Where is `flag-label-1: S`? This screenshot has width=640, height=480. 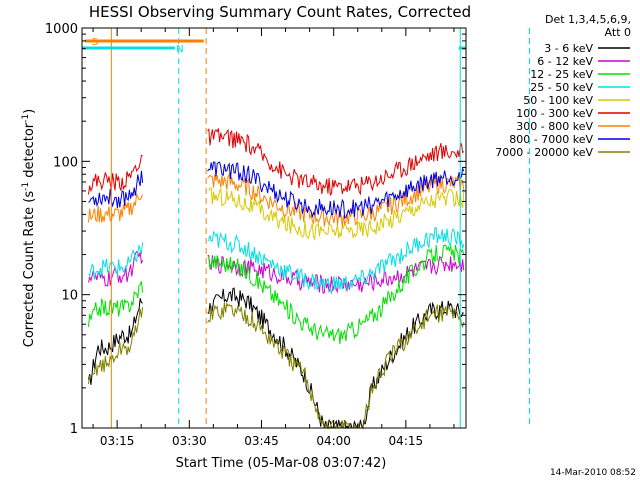 flag-label-1: S is located at coordinates (95, 42).